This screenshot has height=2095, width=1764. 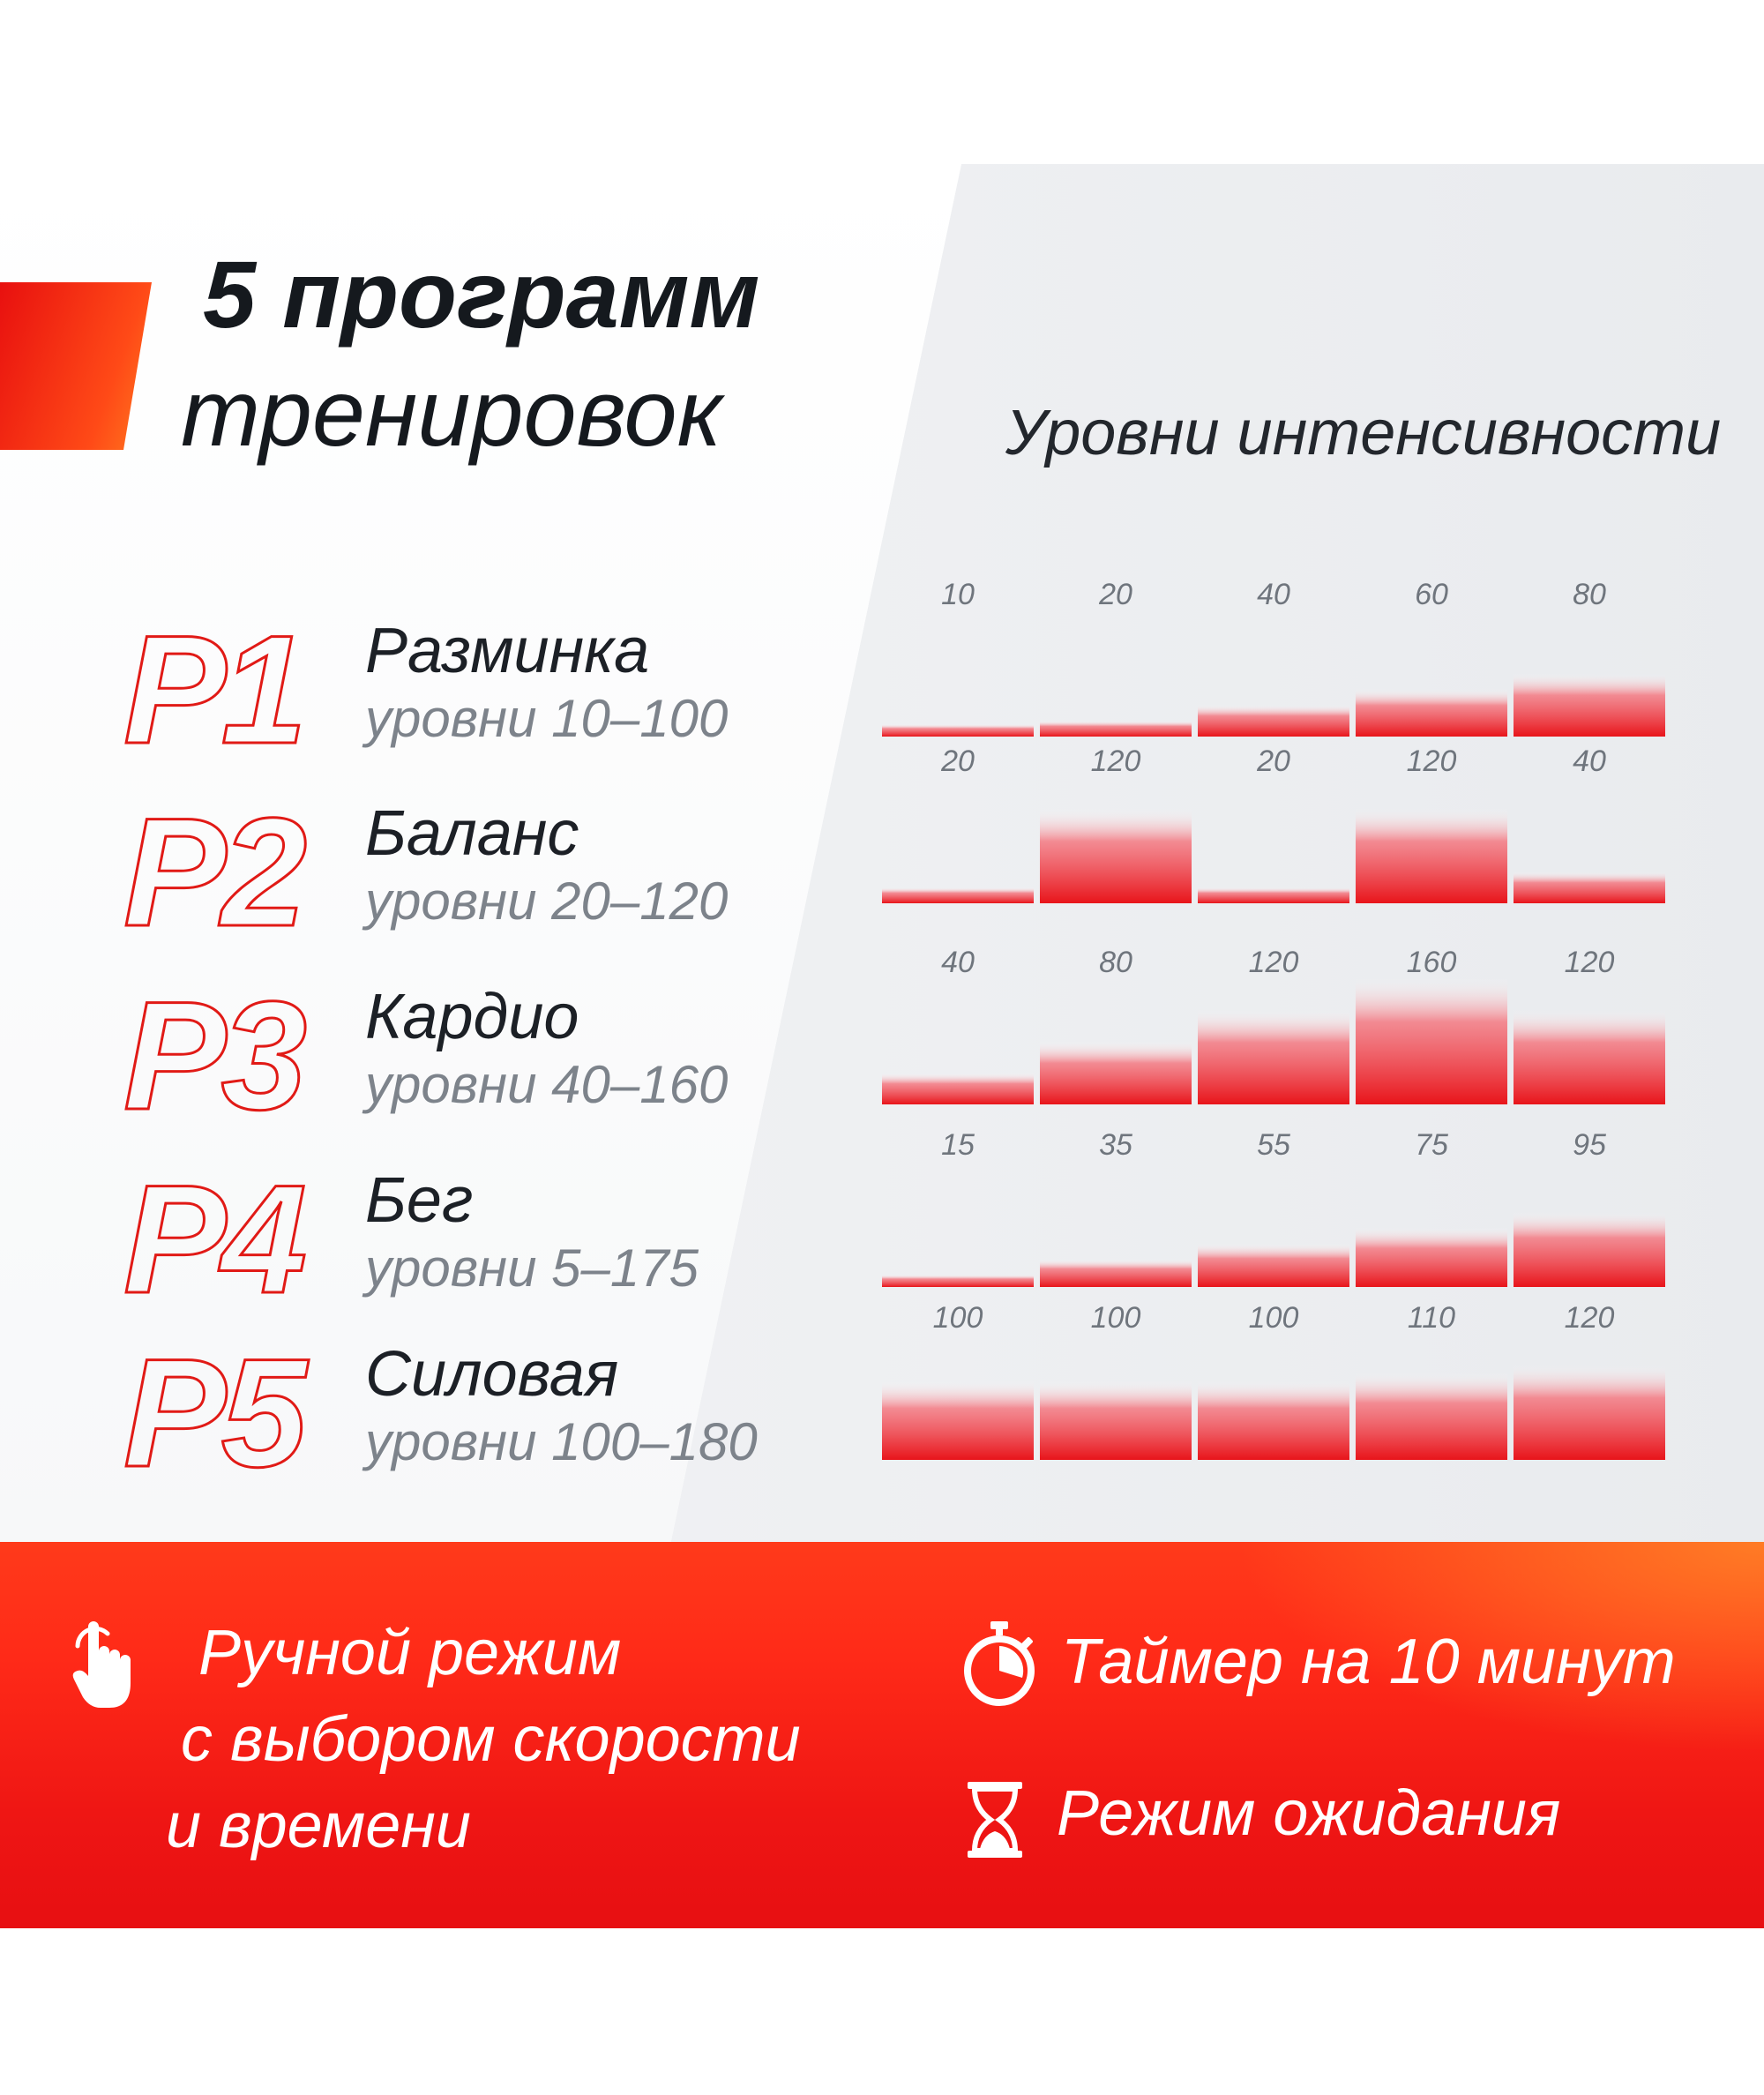 What do you see at coordinates (1309, 1814) in the screenshot?
I see `standby-label: Режим ожидания` at bounding box center [1309, 1814].